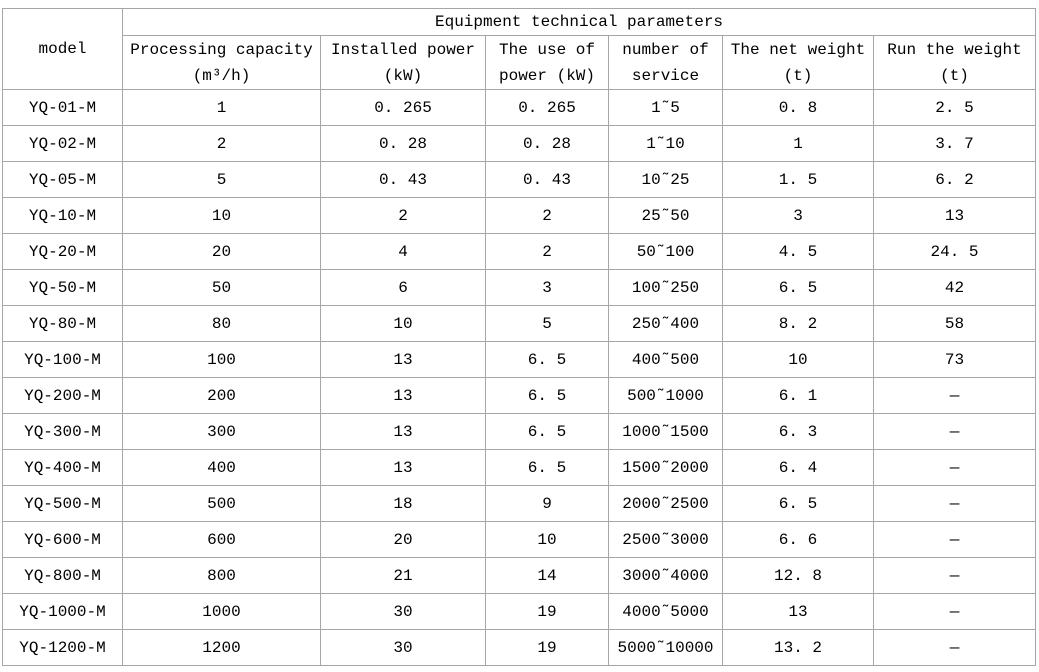 Image resolution: width=1039 pixels, height=672 pixels. Describe the element at coordinates (519, 287) in the screenshot. I see `table-row: YQ-50-M 50 6 3 100˜250 6. 5 42` at that location.